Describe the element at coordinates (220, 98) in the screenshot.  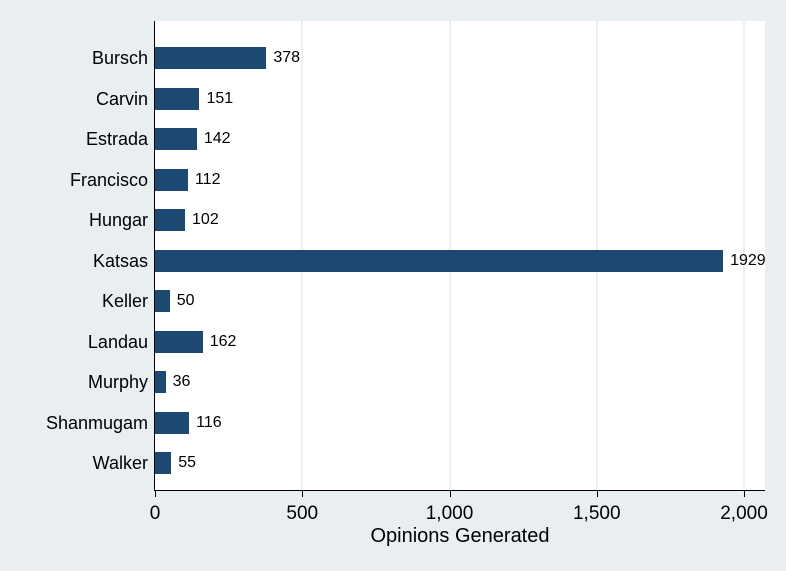
I see `bar-value-label: 151` at that location.